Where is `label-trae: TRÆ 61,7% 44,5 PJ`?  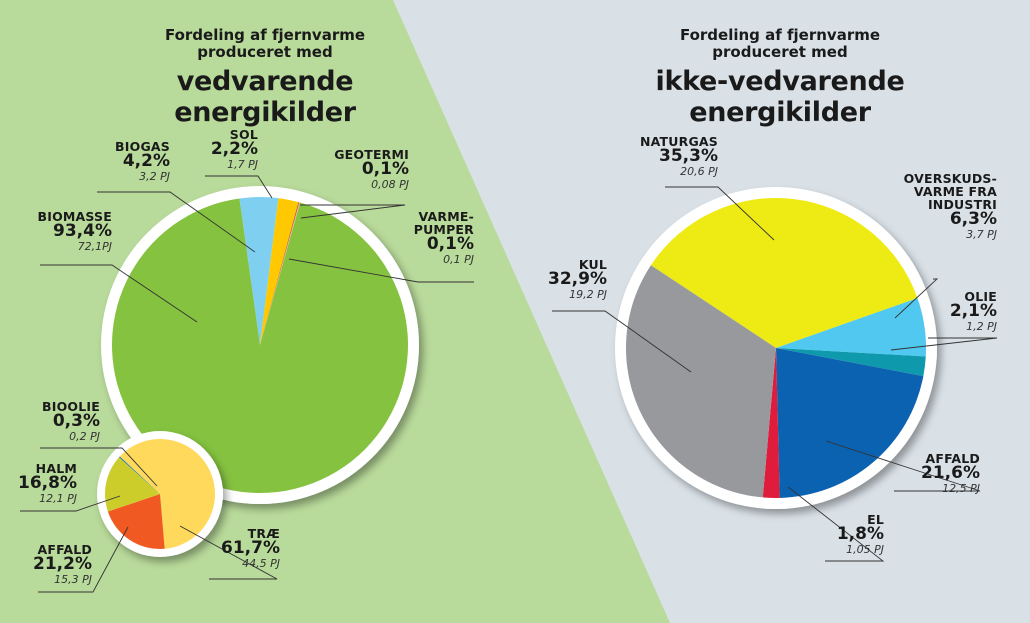
label-trae: TRÆ 61,7% 44,5 PJ is located at coordinates (250, 548).